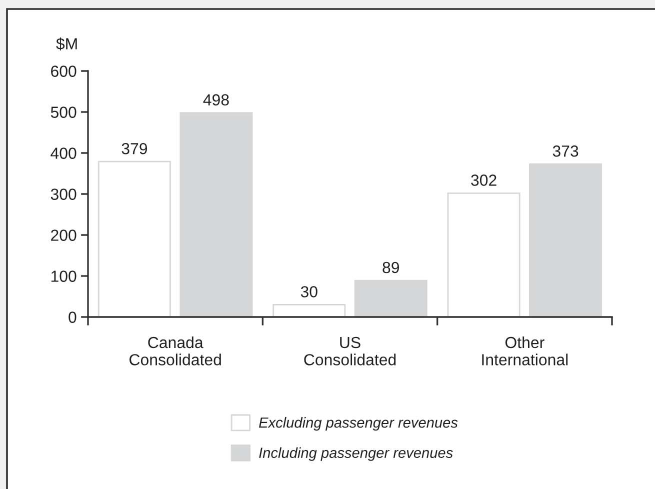  What do you see at coordinates (135, 148) in the screenshot?
I see `data-label: 379` at bounding box center [135, 148].